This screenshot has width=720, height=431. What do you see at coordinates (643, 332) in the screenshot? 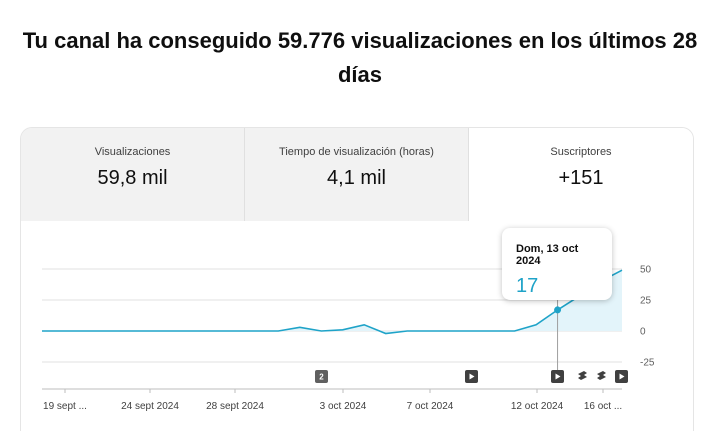
I see `y-tick-label: 0` at bounding box center [643, 332].